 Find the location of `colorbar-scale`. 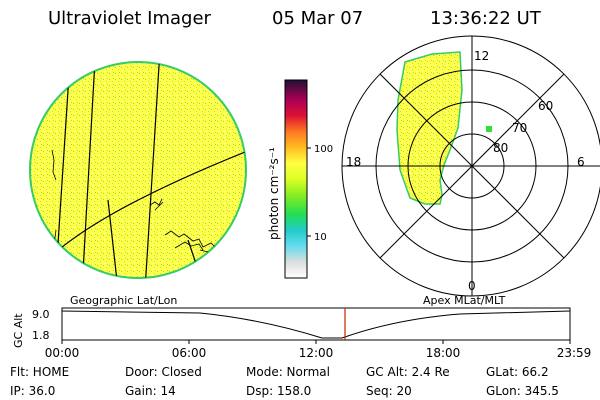

colorbar-scale is located at coordinates (296, 179).